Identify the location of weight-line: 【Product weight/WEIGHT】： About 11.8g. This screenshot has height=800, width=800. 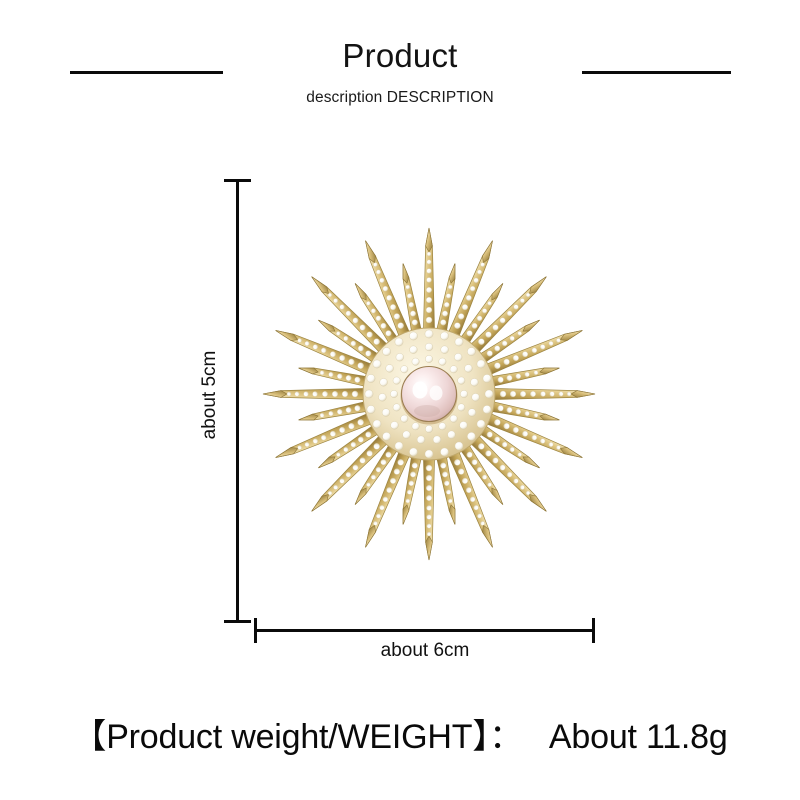
(399, 733).